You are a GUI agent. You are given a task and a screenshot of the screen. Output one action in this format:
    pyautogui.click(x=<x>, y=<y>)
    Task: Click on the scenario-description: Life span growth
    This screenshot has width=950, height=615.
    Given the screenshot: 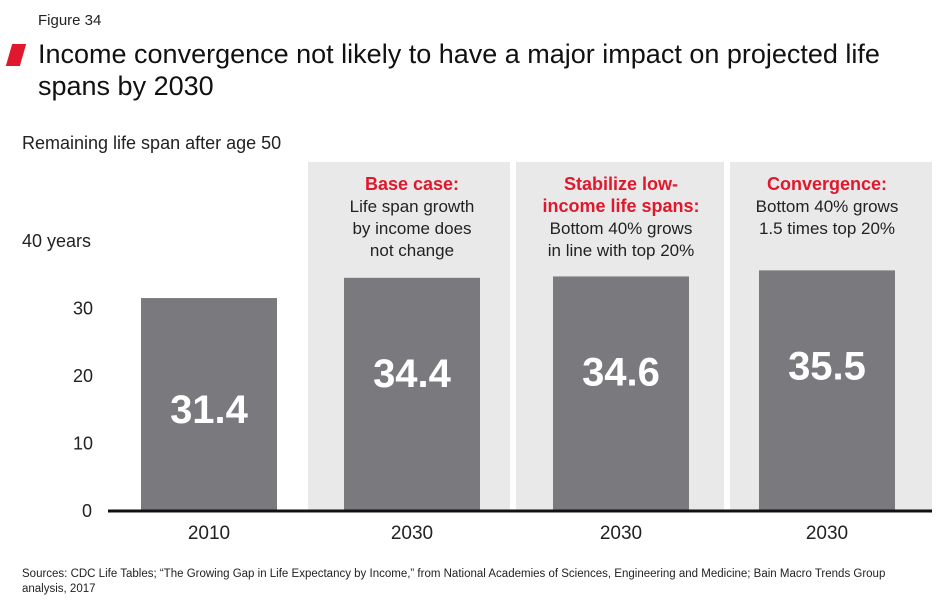 What is the action you would take?
    pyautogui.click(x=412, y=206)
    